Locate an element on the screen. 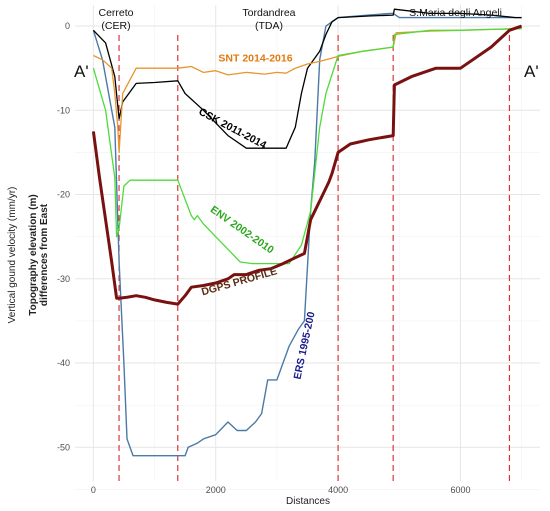 This screenshot has width=550, height=511. left-end-label: A' is located at coordinates (81, 71).